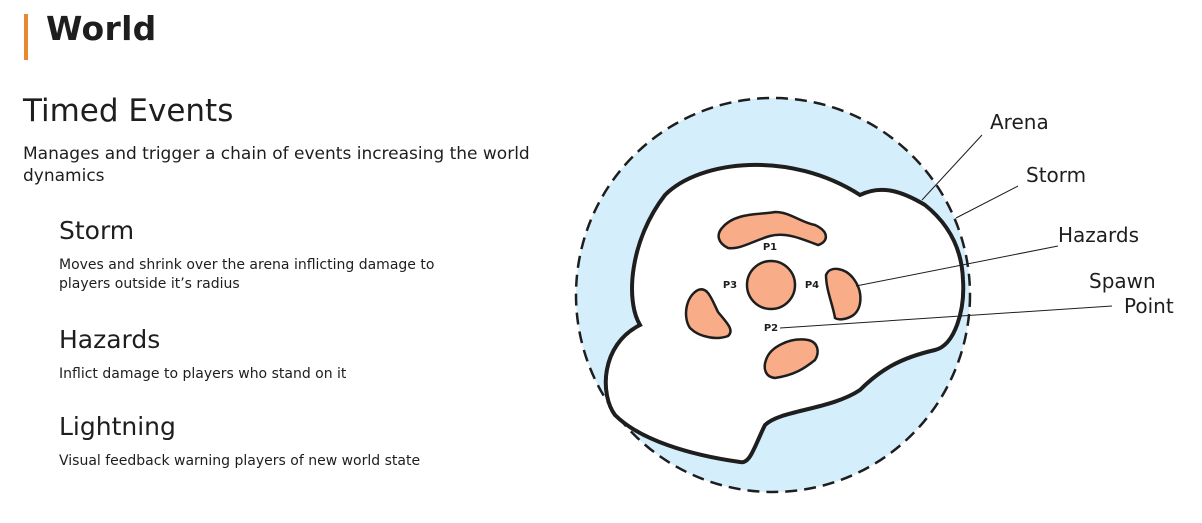 The width and height of the screenshot is (1202, 523). I want to click on hazards-leader-line, so click(957, 266).